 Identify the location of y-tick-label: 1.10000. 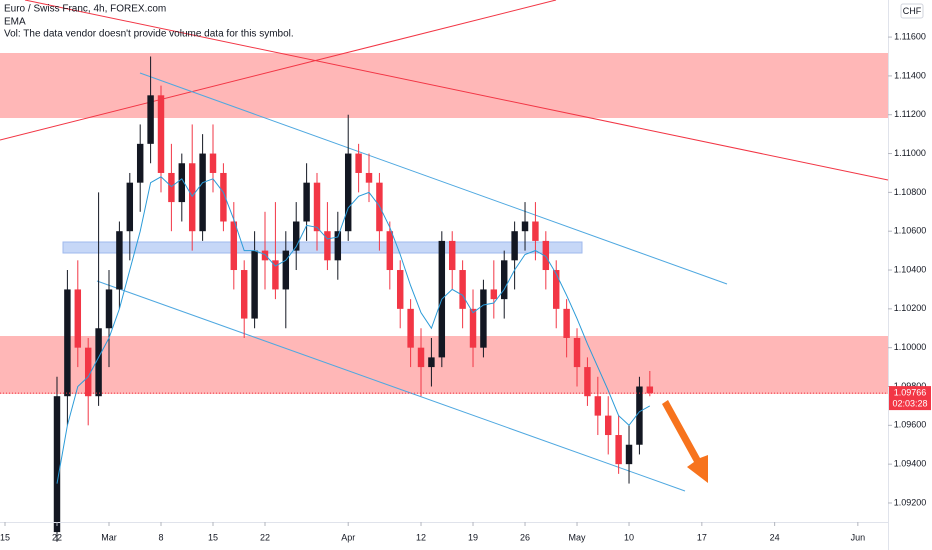
(910, 347).